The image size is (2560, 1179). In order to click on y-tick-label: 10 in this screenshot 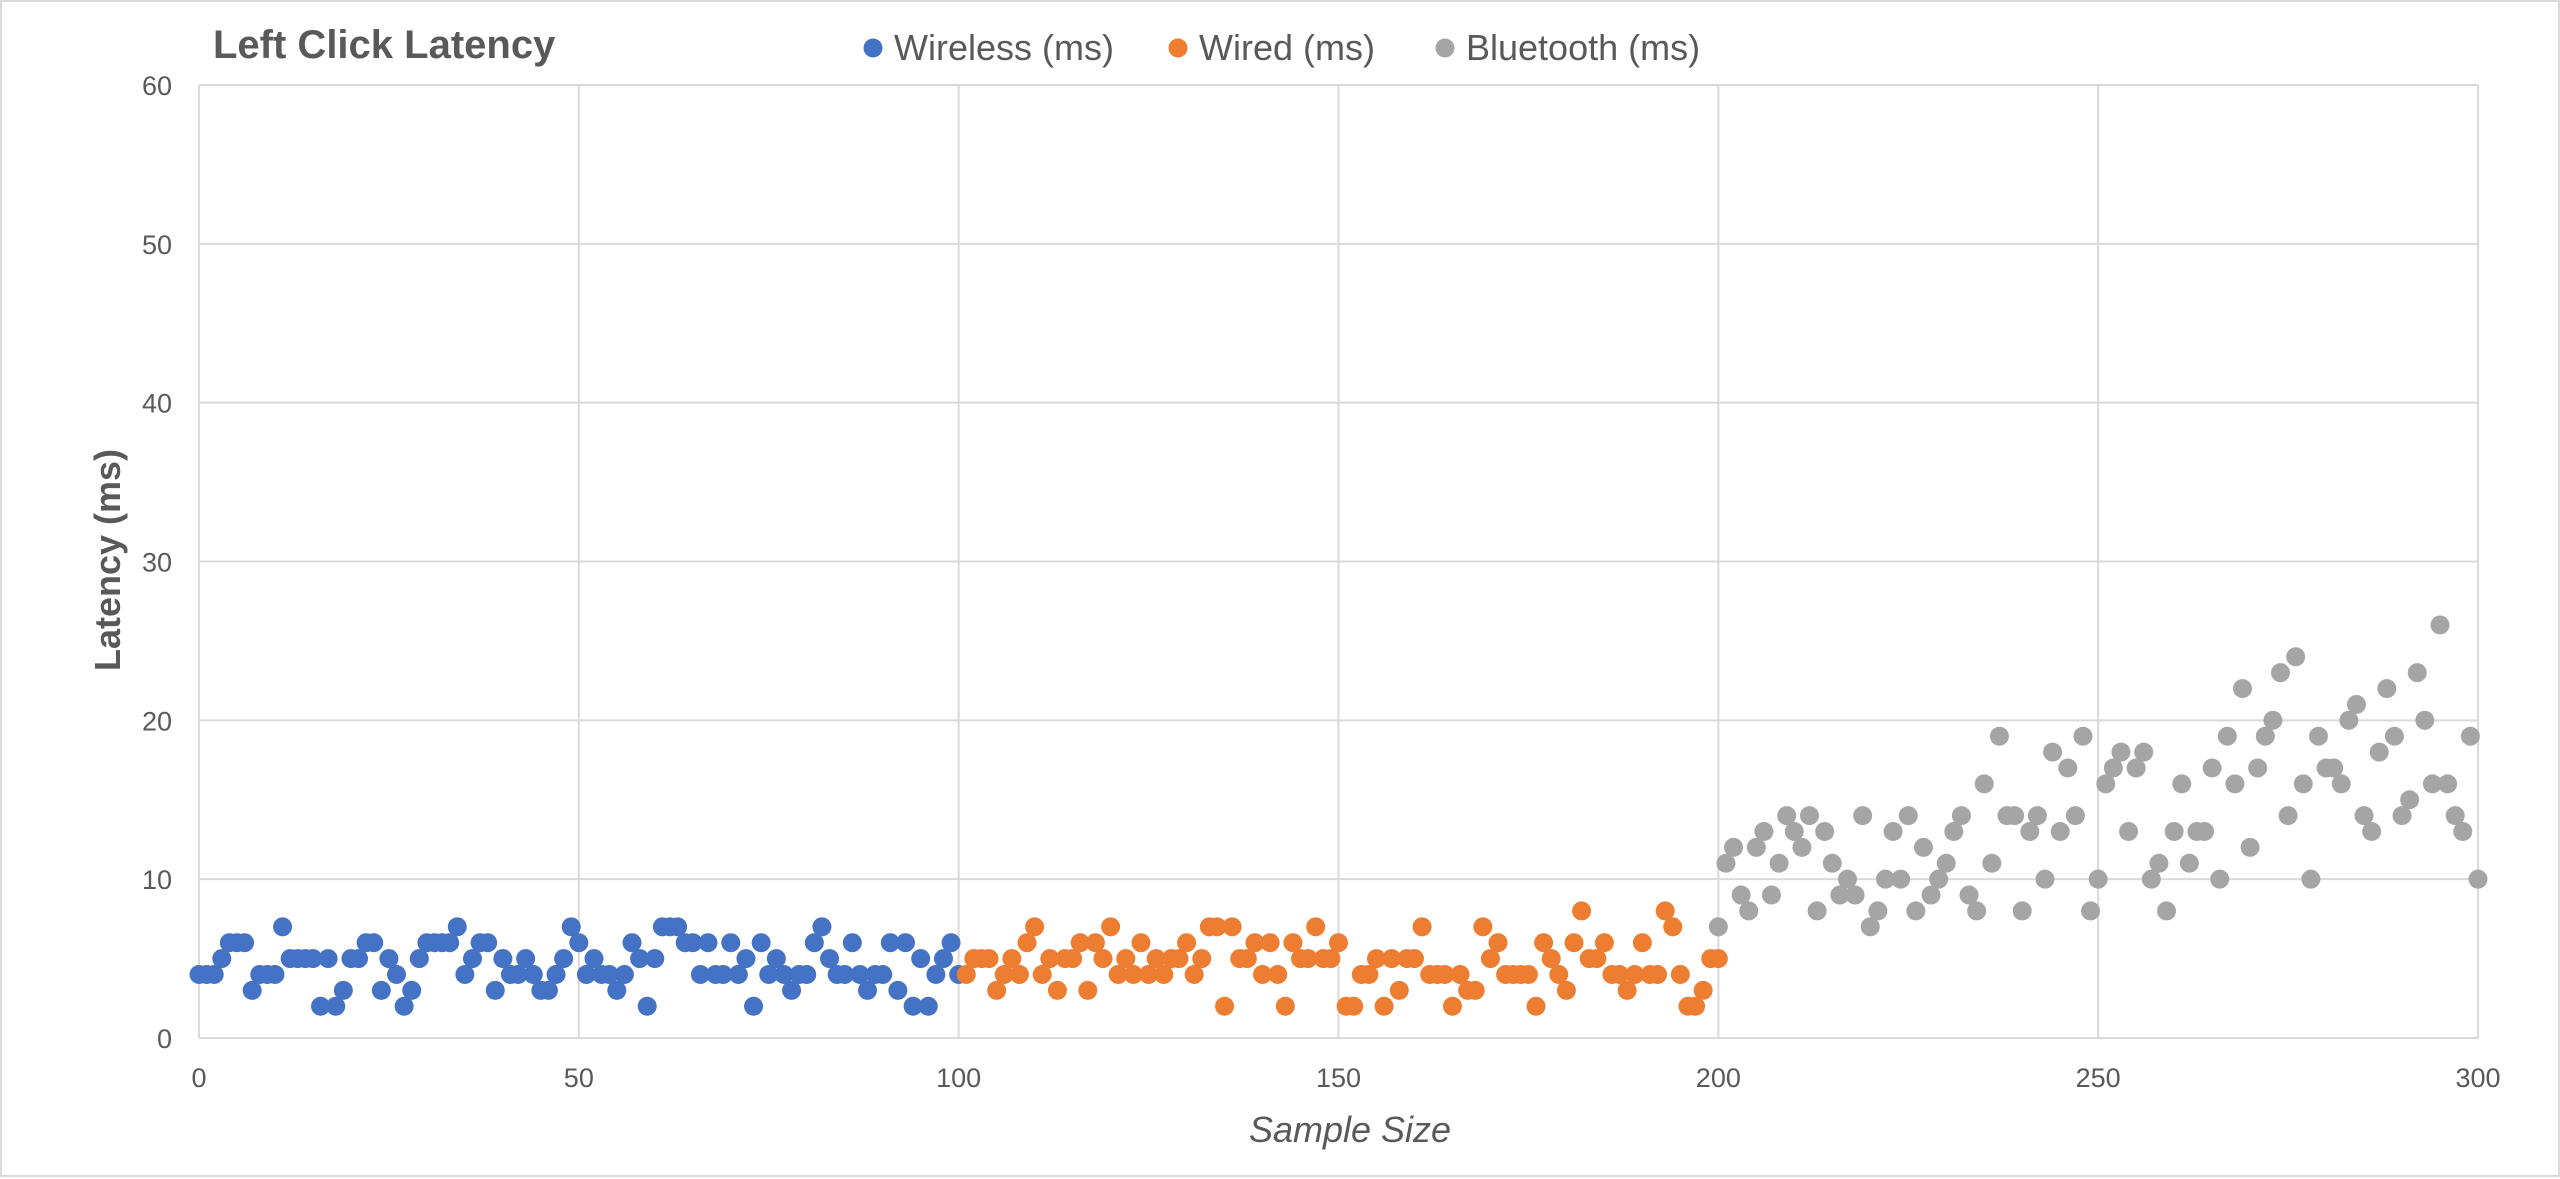, I will do `click(157, 880)`.